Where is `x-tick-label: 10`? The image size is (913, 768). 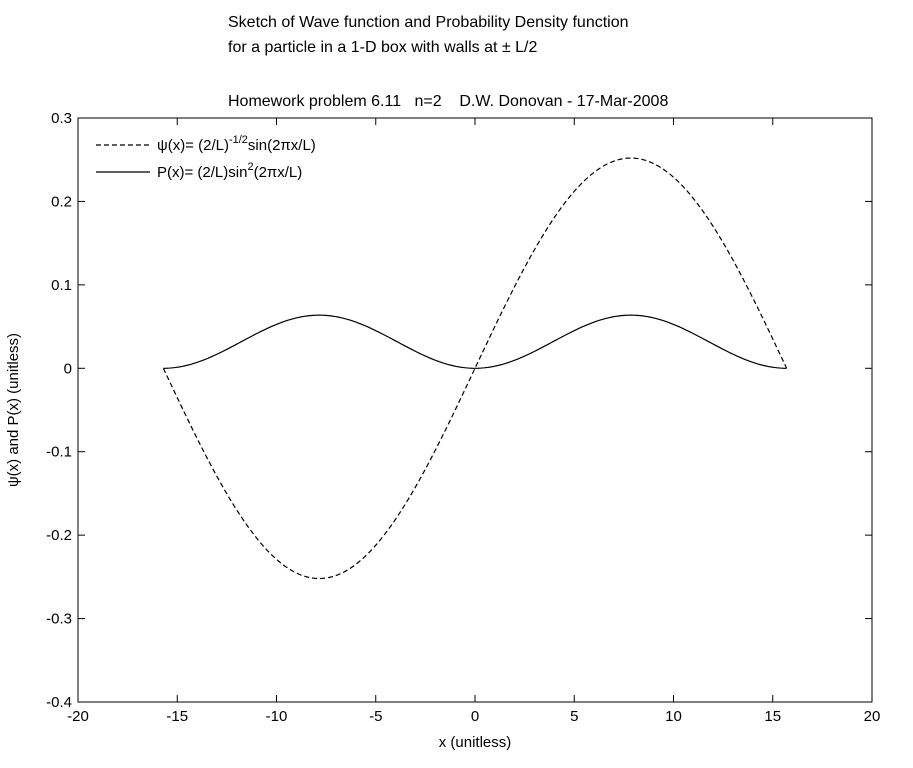
x-tick-label: 10 is located at coordinates (673, 716).